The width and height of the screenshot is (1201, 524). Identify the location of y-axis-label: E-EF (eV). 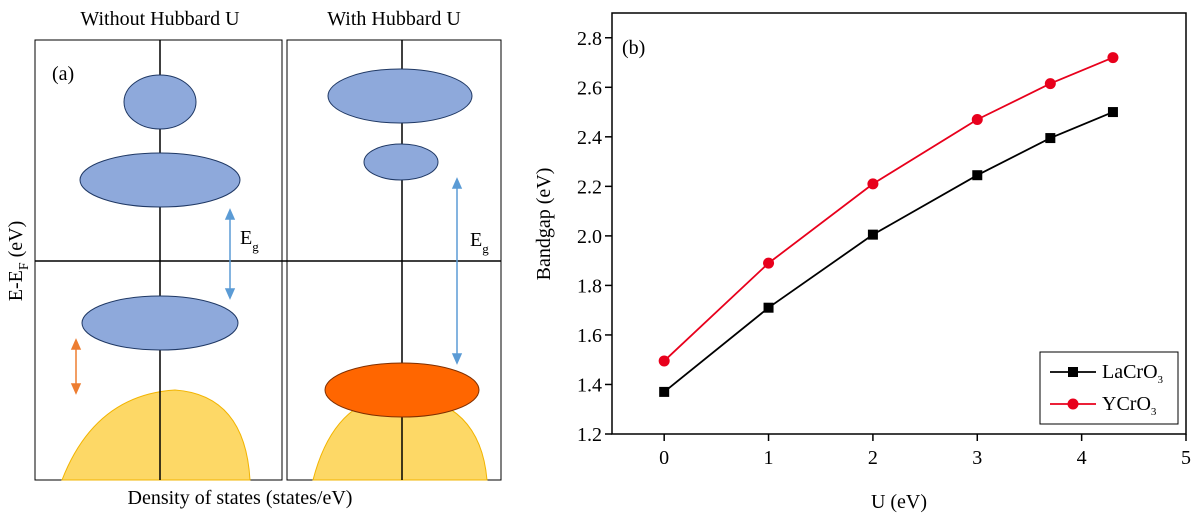
(18, 261).